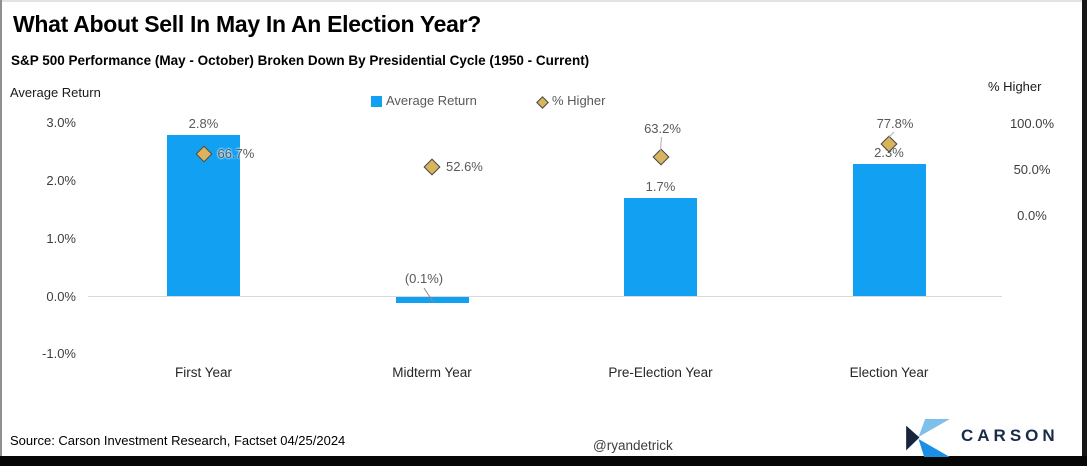 The height and width of the screenshot is (466, 1087). Describe the element at coordinates (431, 100) in the screenshot. I see `legend-average-return-label: Average Return` at that location.